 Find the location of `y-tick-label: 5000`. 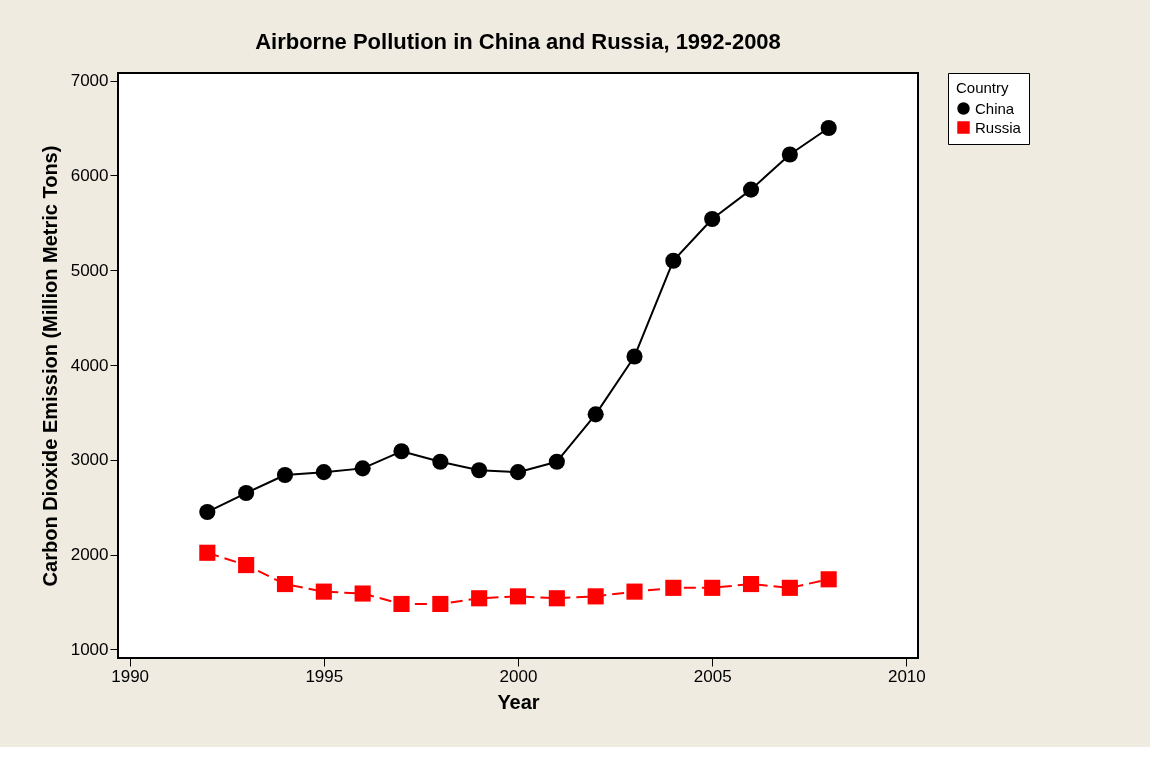

y-tick-label: 5000 is located at coordinates (89, 270).